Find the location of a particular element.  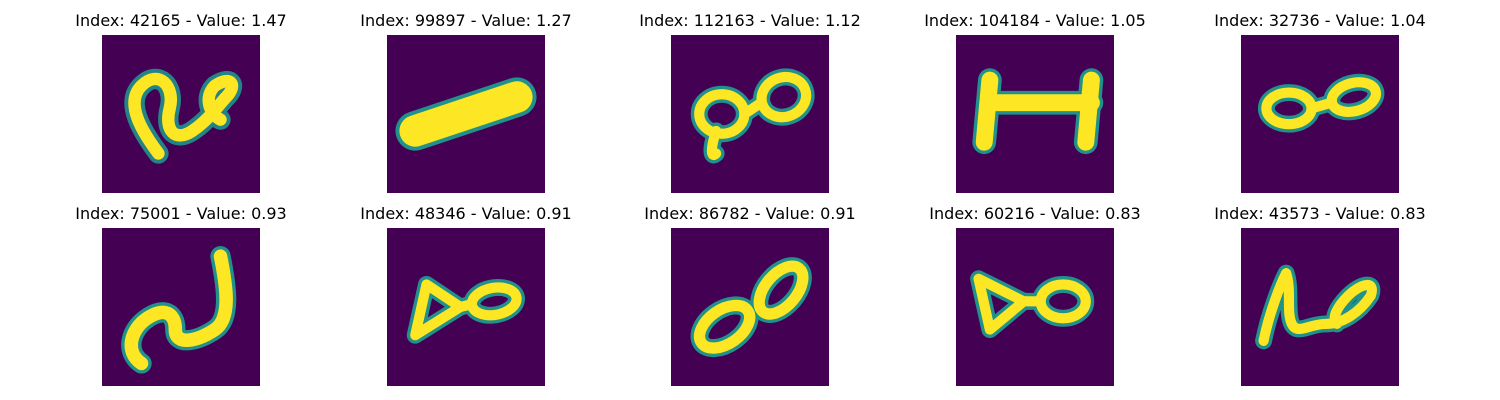

panel-title: Index: 42165 - Value: 1.47 is located at coordinates (181, 20).